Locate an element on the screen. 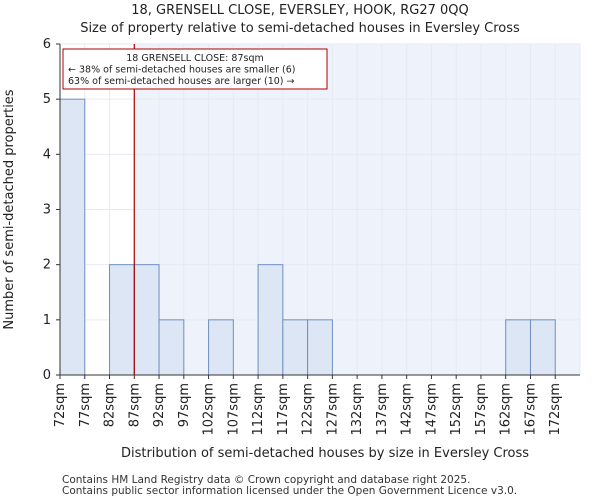 This screenshot has width=600, height=500. annotation-box is located at coordinates (195, 69).